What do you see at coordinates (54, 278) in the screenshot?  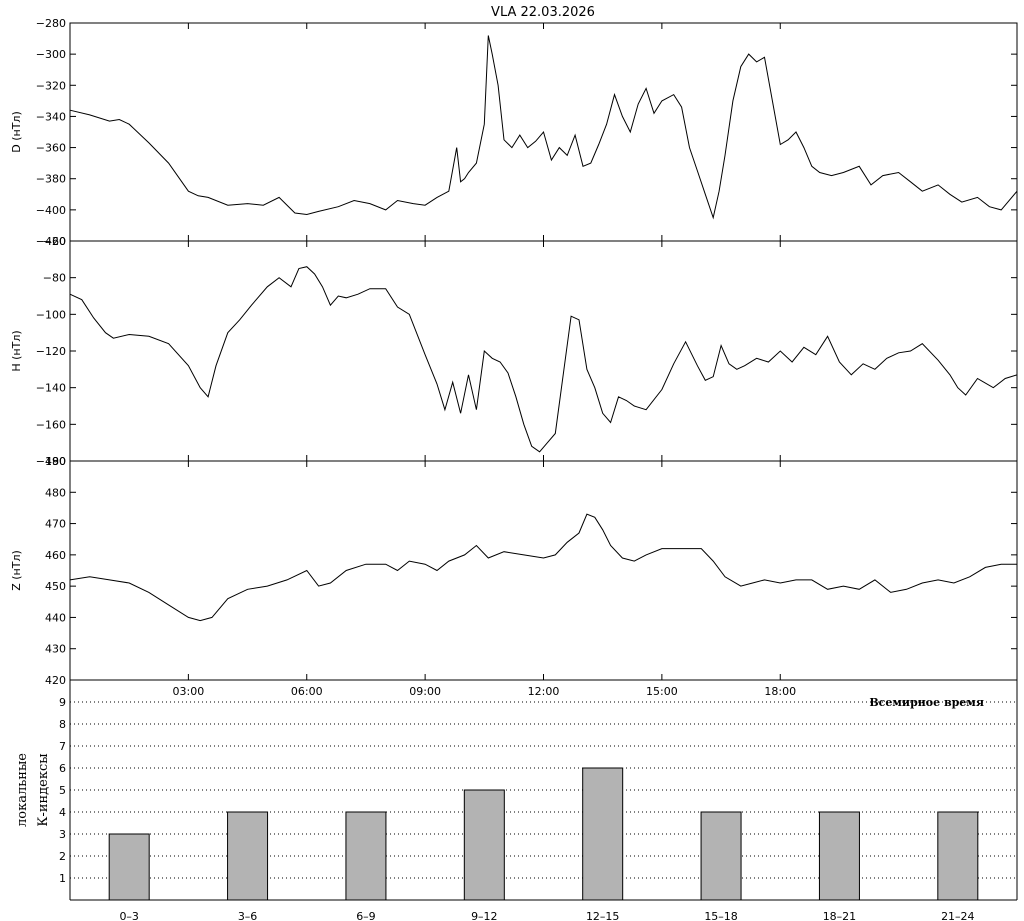 I see `y-tick-label: −80` at bounding box center [54, 278].